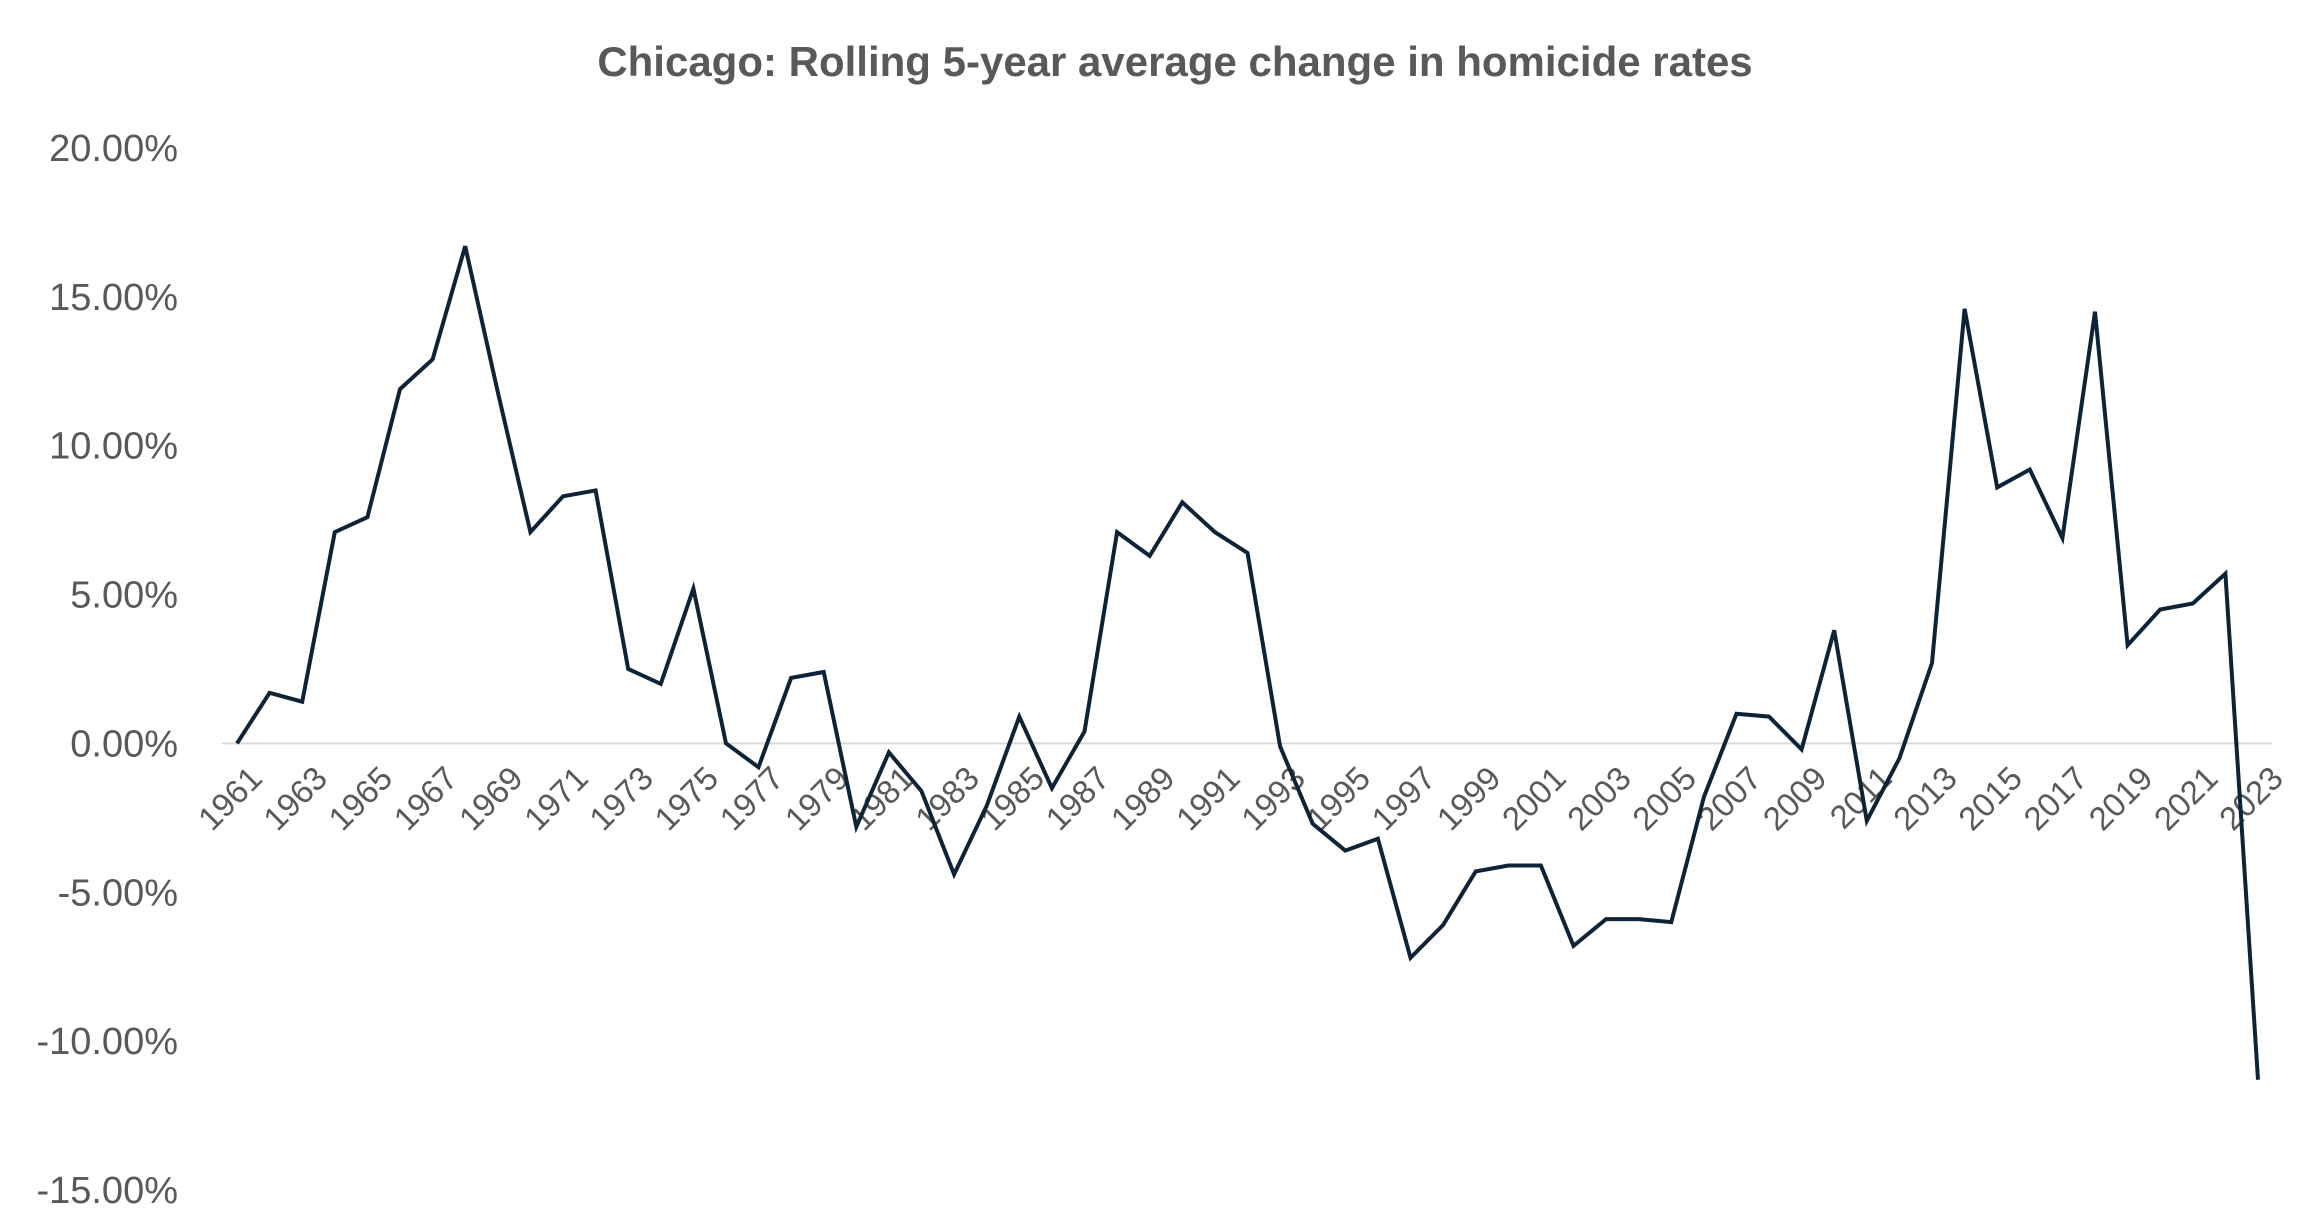  Describe the element at coordinates (360, 798) in the screenshot. I see `x-tick-label: 1965` at that location.